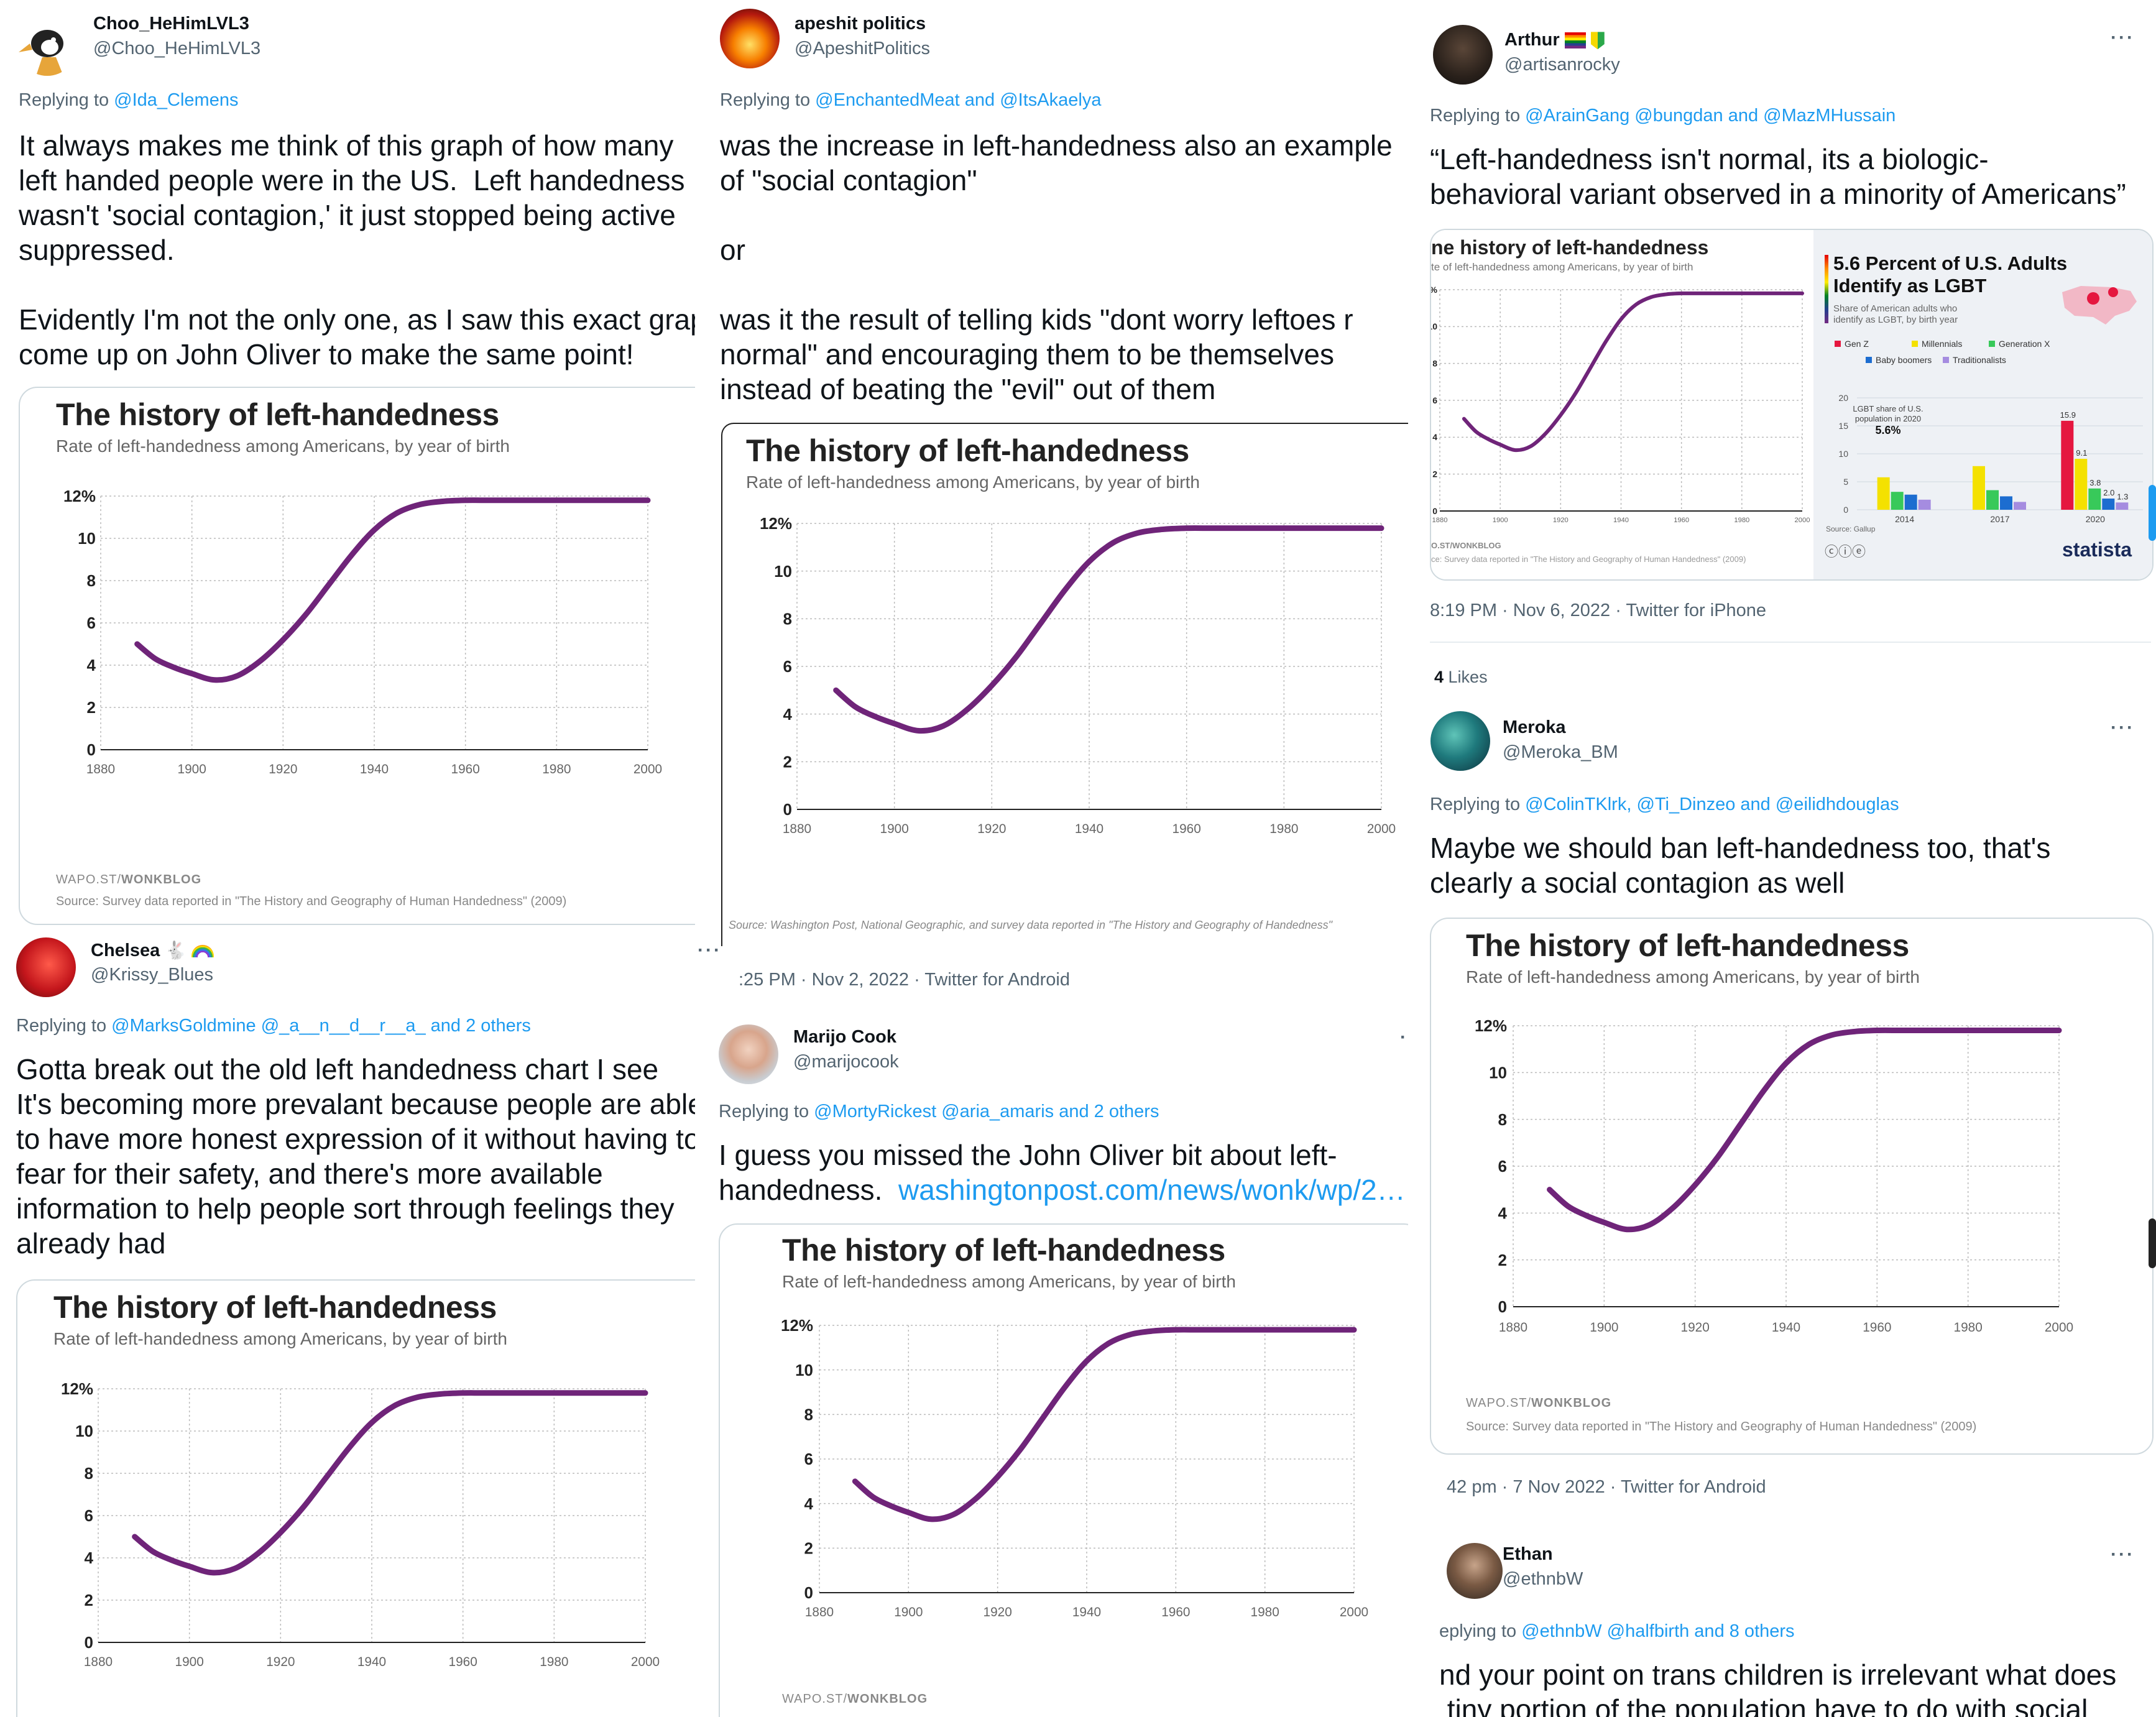 This screenshot has width=2156, height=1717. I want to click on user-handle: @marijocook, so click(846, 1062).